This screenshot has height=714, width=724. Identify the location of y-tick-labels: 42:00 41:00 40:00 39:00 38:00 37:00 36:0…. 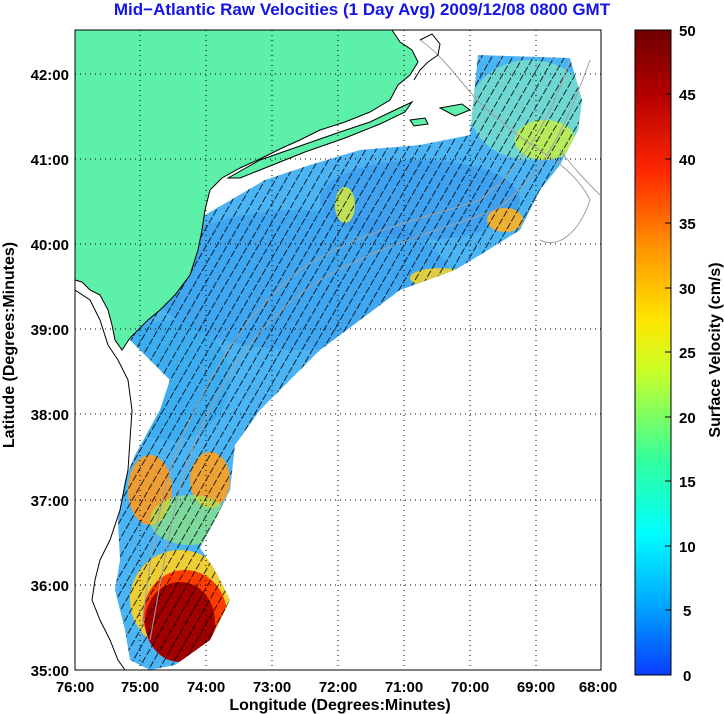
(50, 373).